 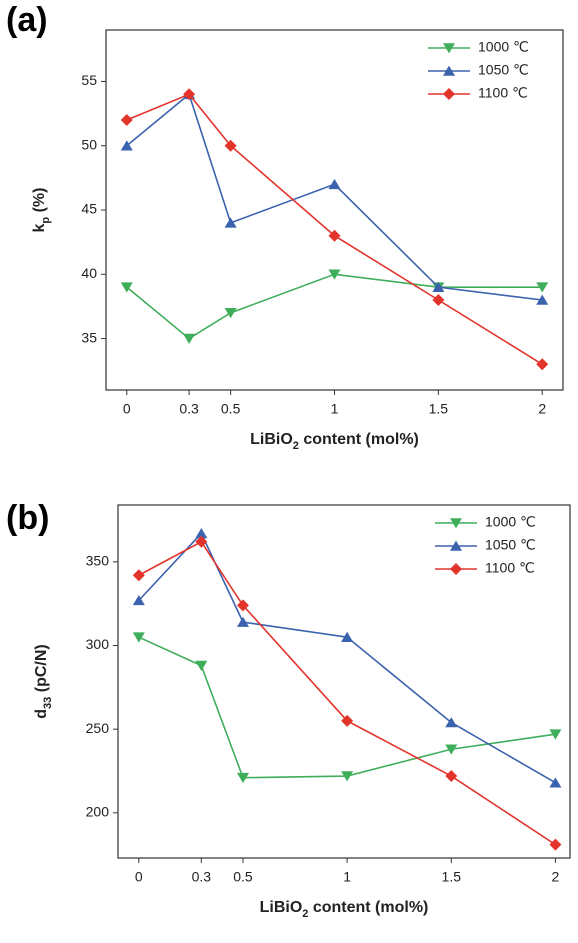 I want to click on y-tick-label: 350, so click(x=98, y=561).